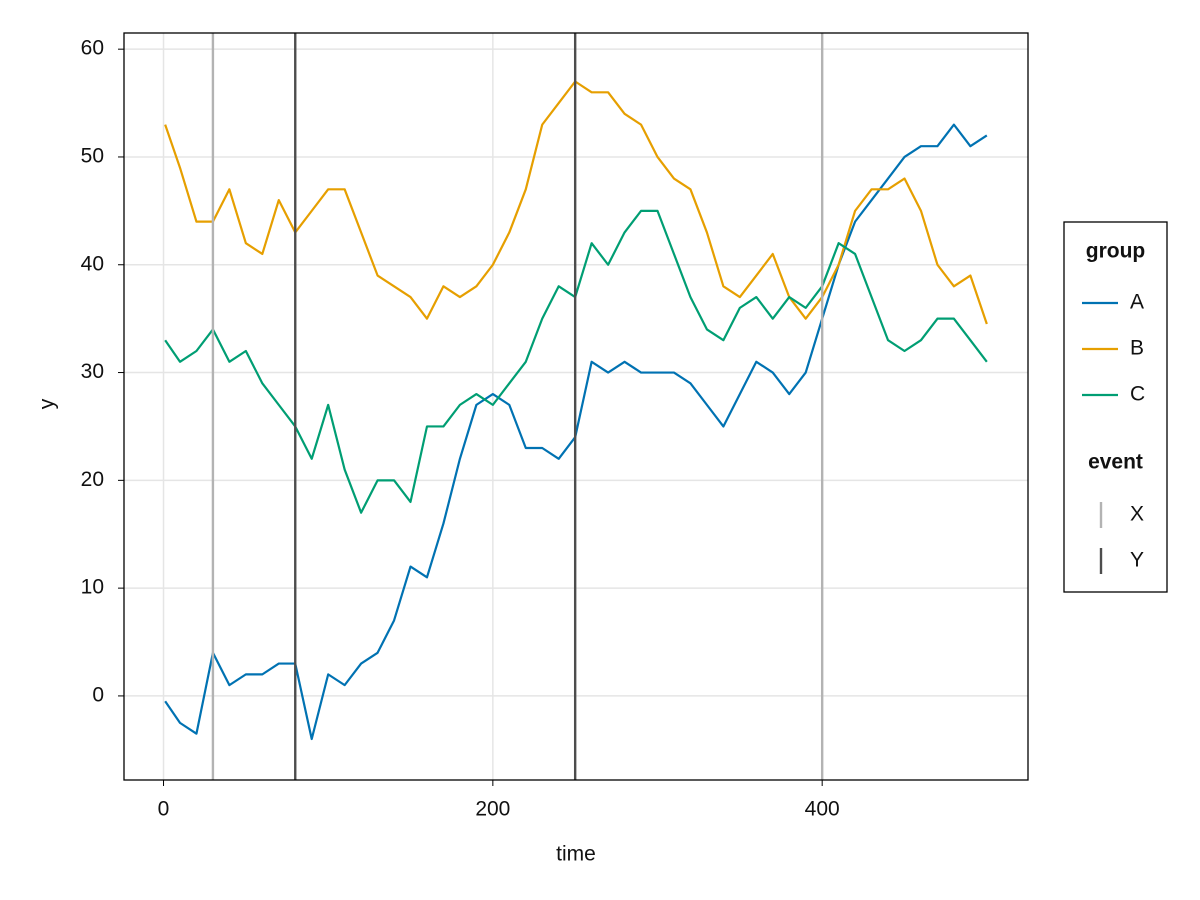 Image resolution: width=1200 pixels, height=900 pixels. Describe the element at coordinates (92, 371) in the screenshot. I see `y-tick-label: 30` at that location.